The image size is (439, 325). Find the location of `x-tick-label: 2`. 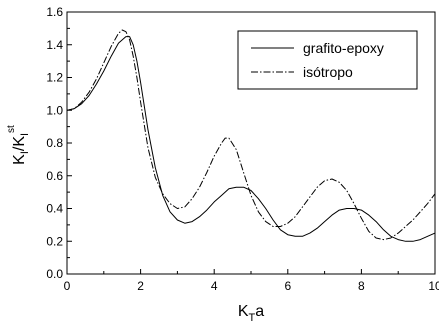

x-tick-label: 2 is located at coordinates (140, 286).